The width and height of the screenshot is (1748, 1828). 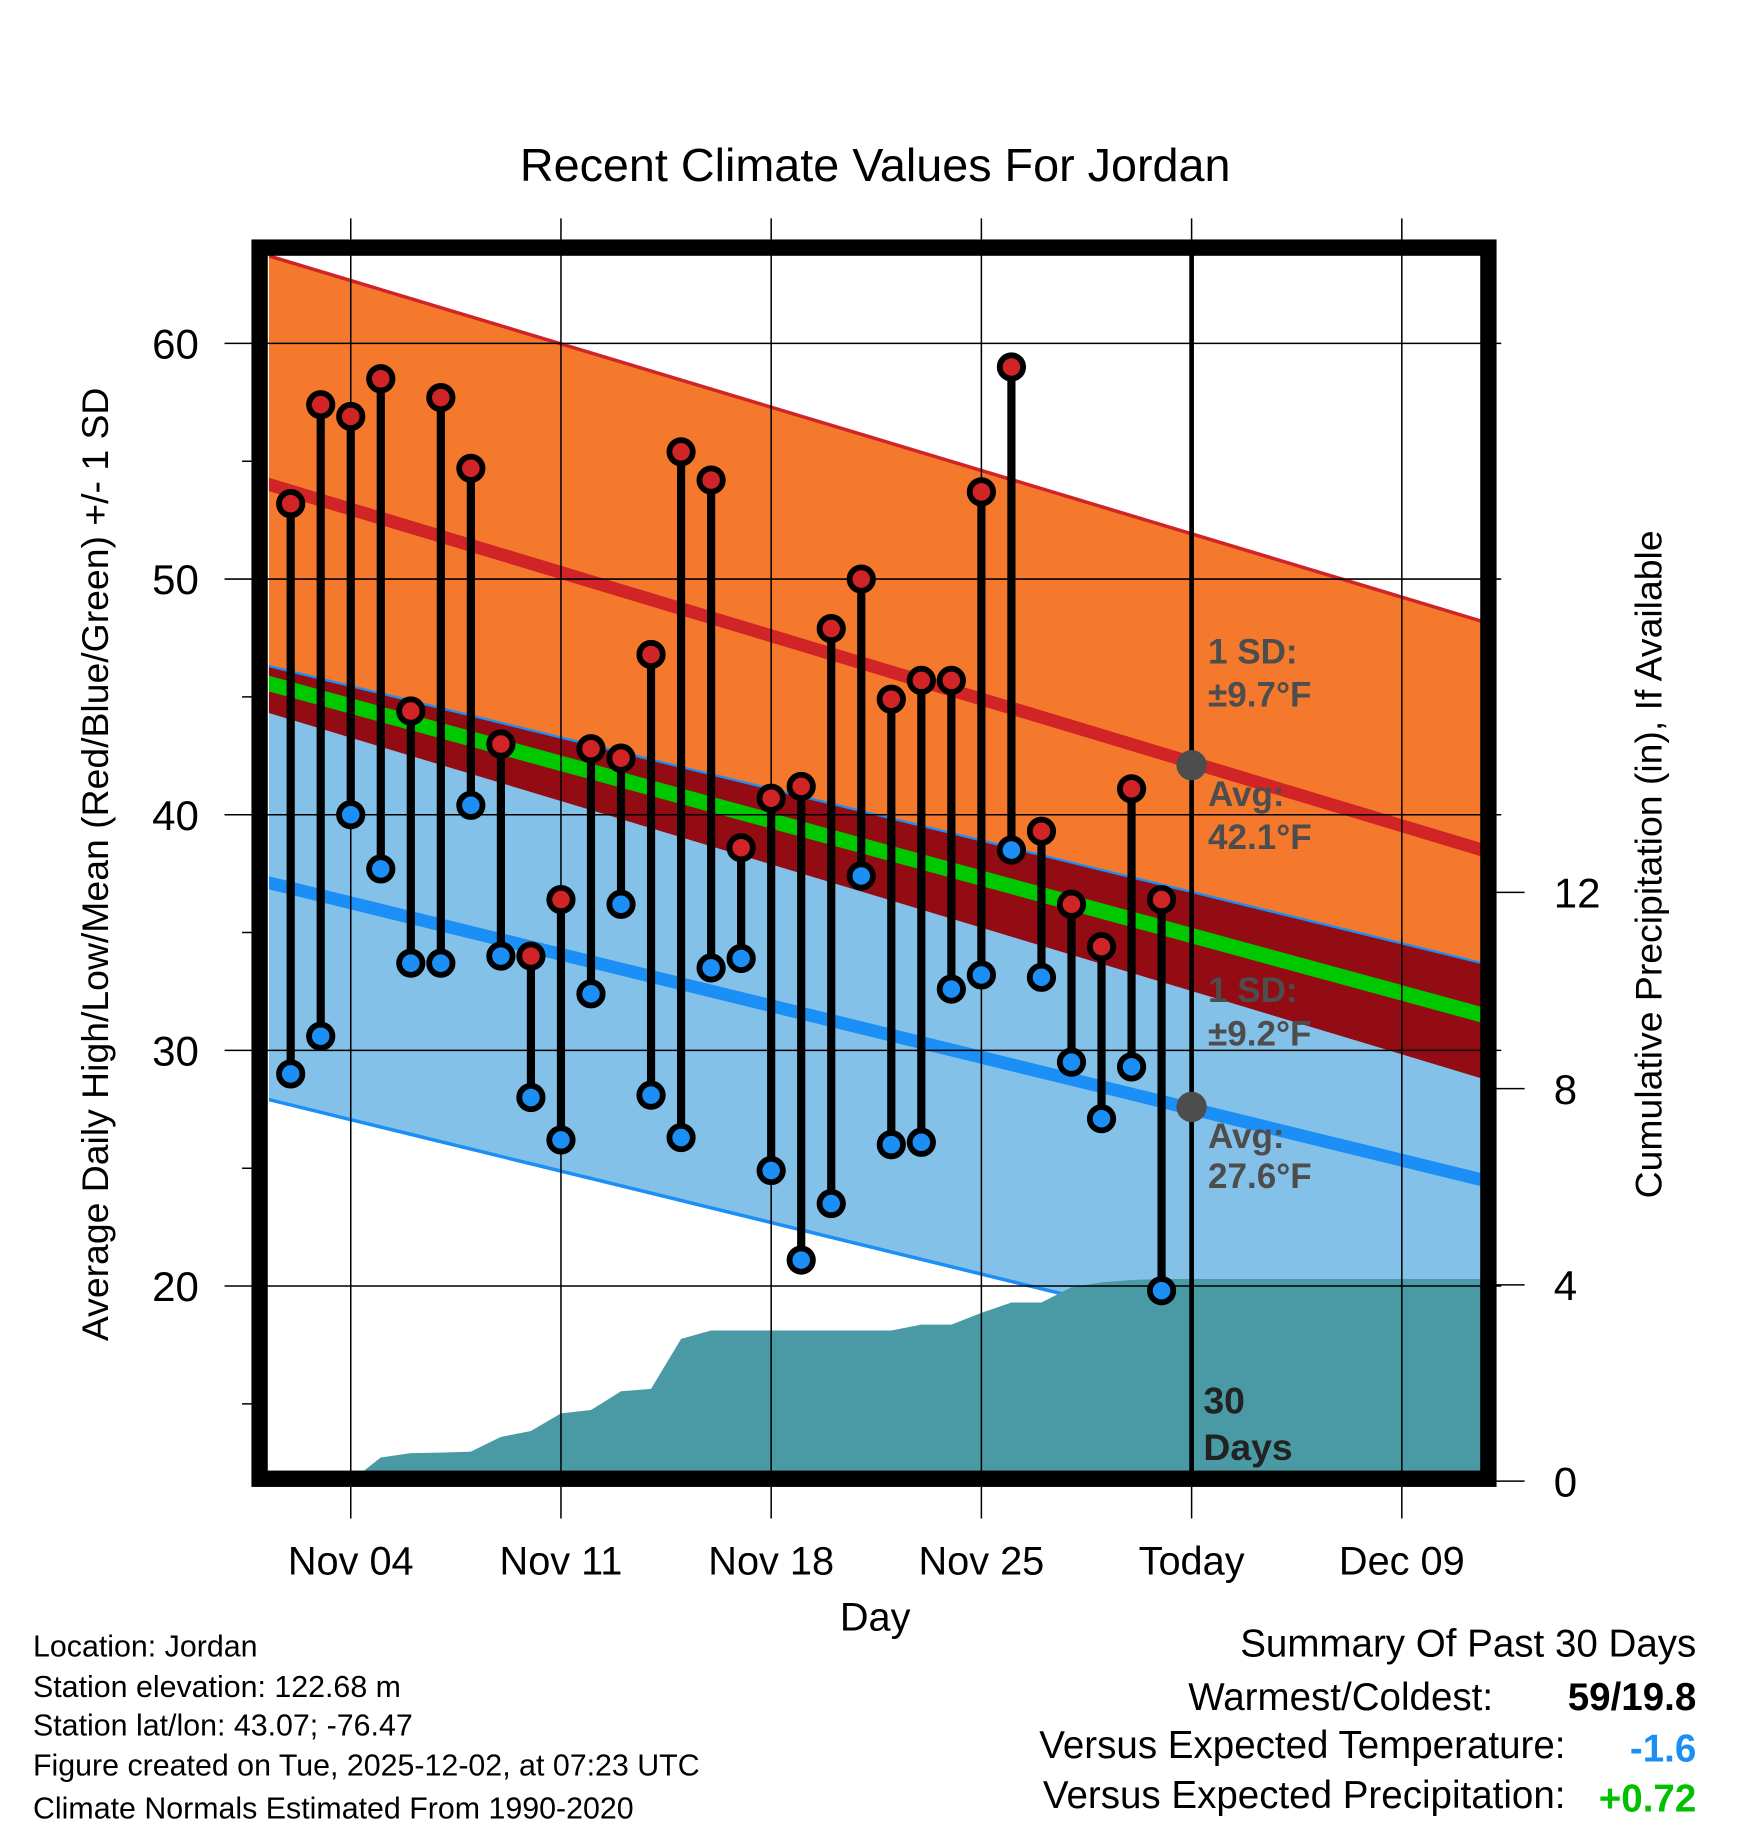 I want to click on x-tick-label: Nov 18, so click(x=771, y=1562).